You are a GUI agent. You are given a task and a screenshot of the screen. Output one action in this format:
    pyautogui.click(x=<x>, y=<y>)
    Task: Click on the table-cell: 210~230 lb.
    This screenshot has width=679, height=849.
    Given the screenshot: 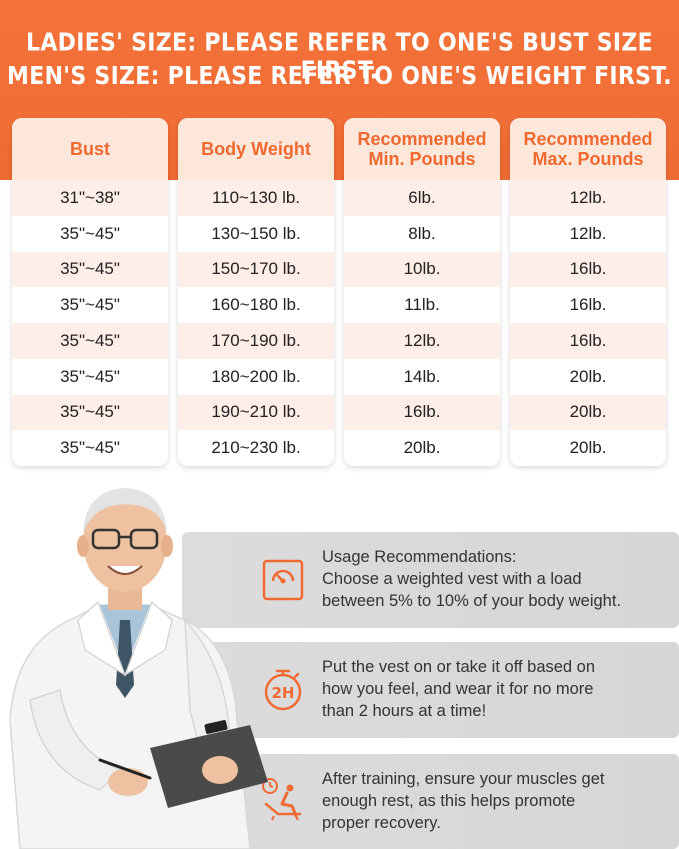 What is the action you would take?
    pyautogui.click(x=256, y=448)
    